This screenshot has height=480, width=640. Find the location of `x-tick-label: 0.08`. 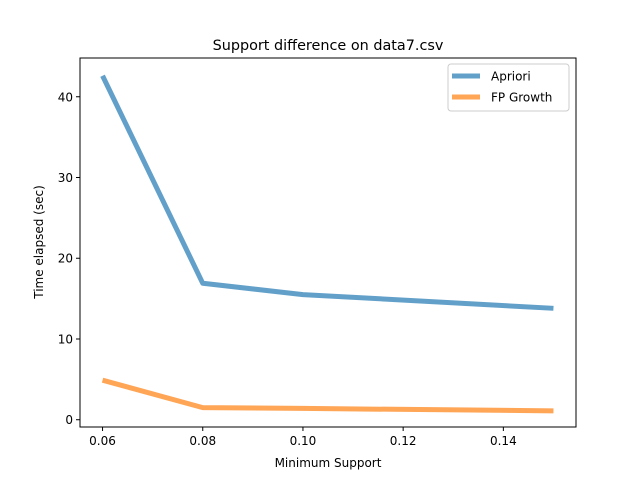

x-tick-label: 0.08 is located at coordinates (202, 441).